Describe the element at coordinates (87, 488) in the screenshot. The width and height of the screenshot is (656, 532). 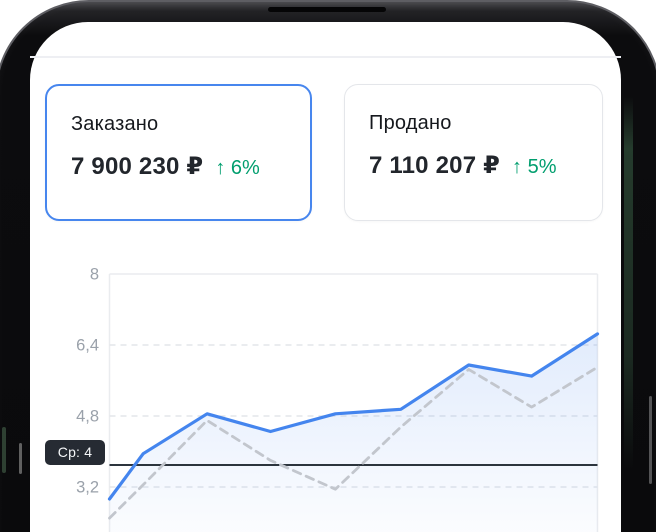
I see `y-axis-label: 3,2` at that location.